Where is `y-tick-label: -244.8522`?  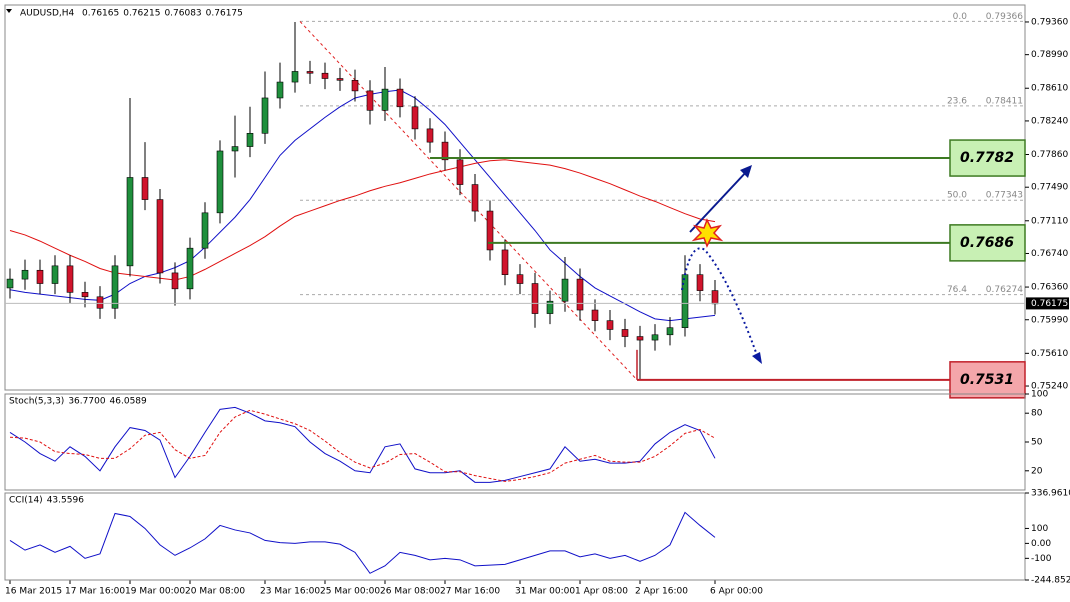
y-tick-label: -244.8522 is located at coordinates (1050, 581).